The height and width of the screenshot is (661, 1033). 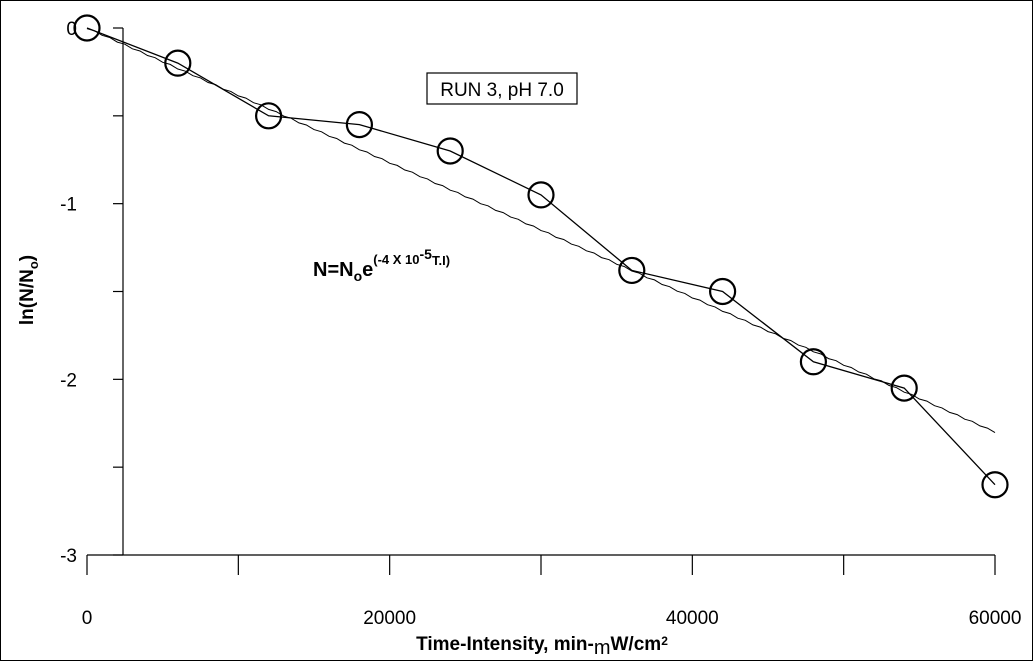 I want to click on equation-exp-pow: -5, so click(x=426, y=254).